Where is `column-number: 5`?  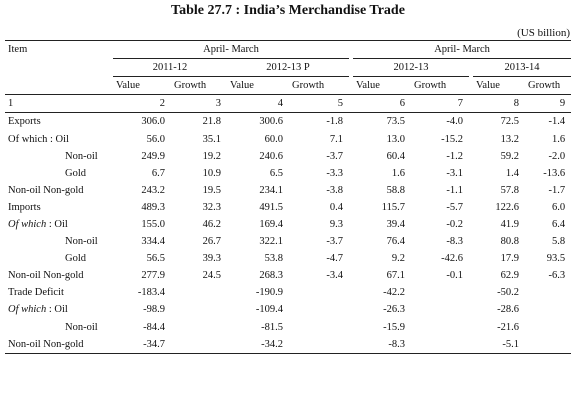 column-number: 5 is located at coordinates (319, 104).